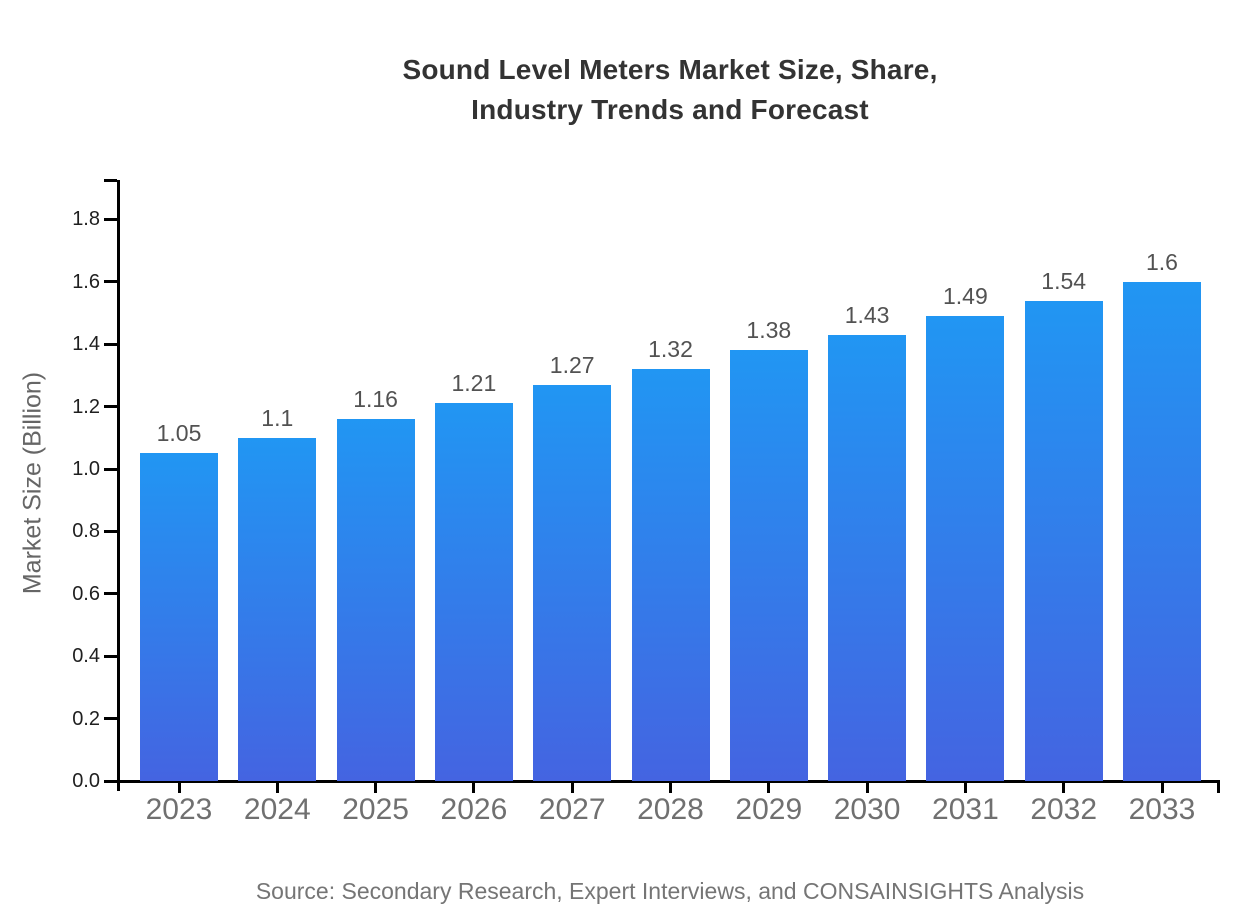  Describe the element at coordinates (1162, 809) in the screenshot. I see `x-tick-label: 2033` at that location.